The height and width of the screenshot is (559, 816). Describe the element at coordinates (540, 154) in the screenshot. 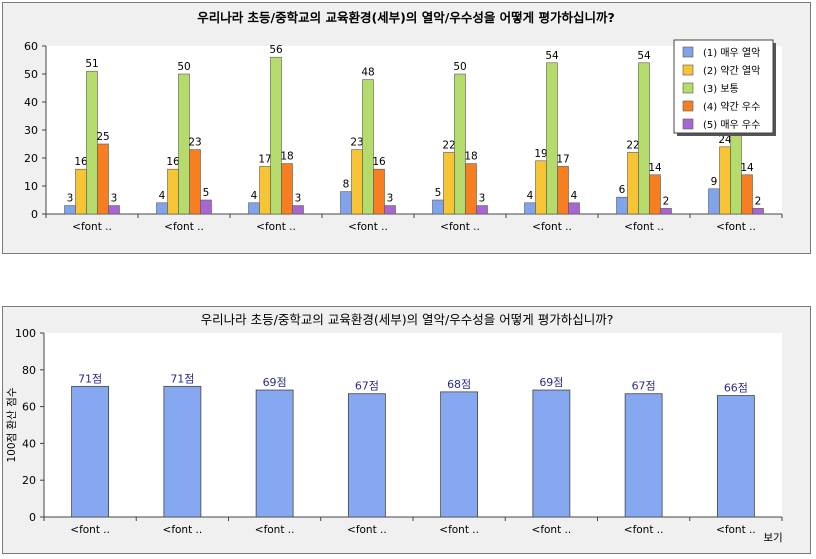

I see `data-label: 19` at that location.